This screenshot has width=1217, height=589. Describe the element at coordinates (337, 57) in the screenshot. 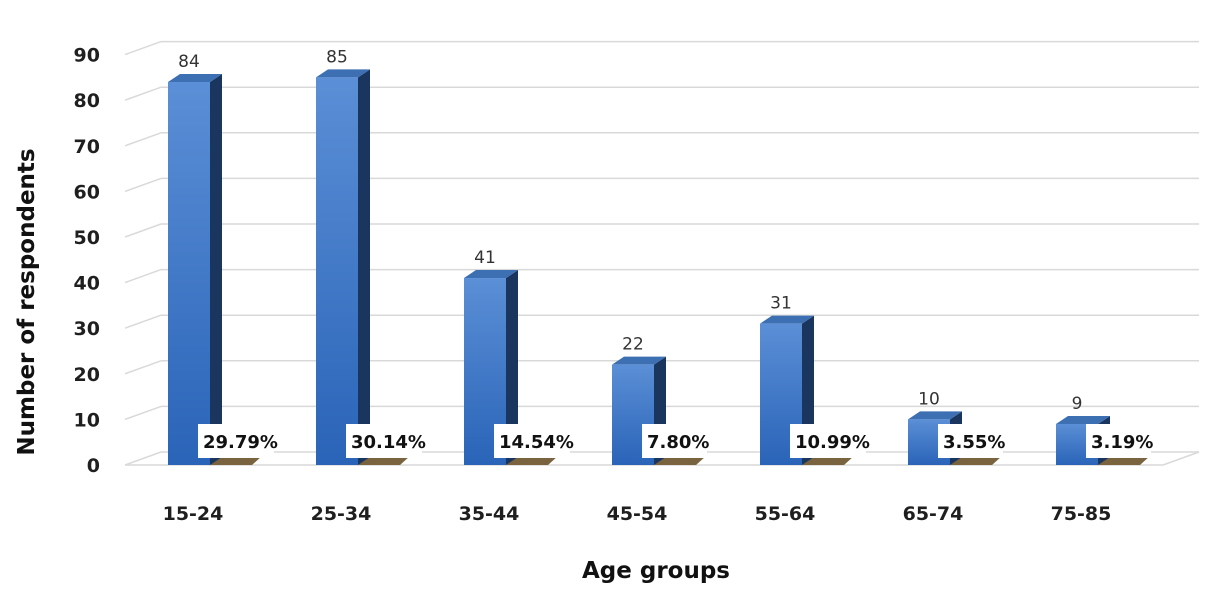

I see `value-label: 85` at that location.